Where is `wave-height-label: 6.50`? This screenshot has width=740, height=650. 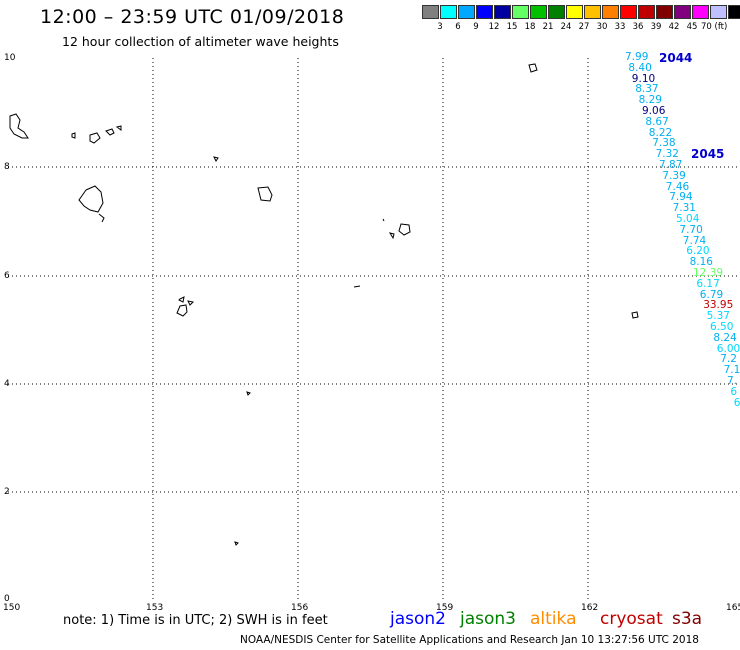
wave-height-label: 6.50 is located at coordinates (722, 327).